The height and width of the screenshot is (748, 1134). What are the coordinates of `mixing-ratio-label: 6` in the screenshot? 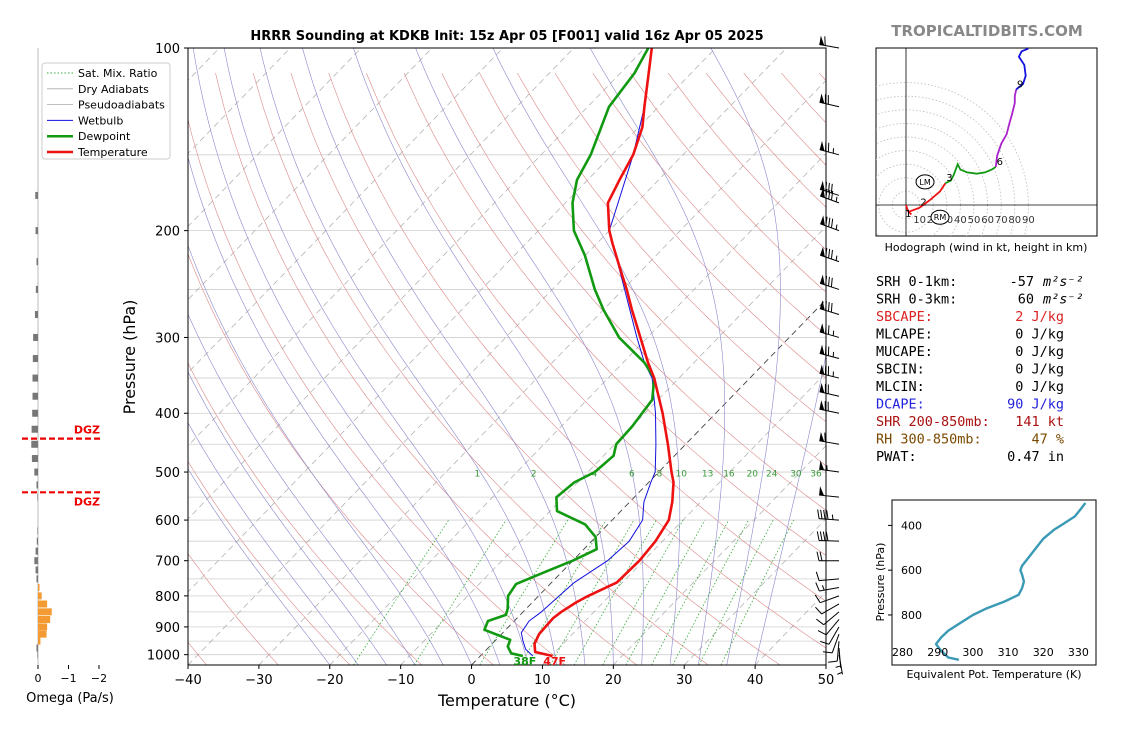 It's located at (632, 474).